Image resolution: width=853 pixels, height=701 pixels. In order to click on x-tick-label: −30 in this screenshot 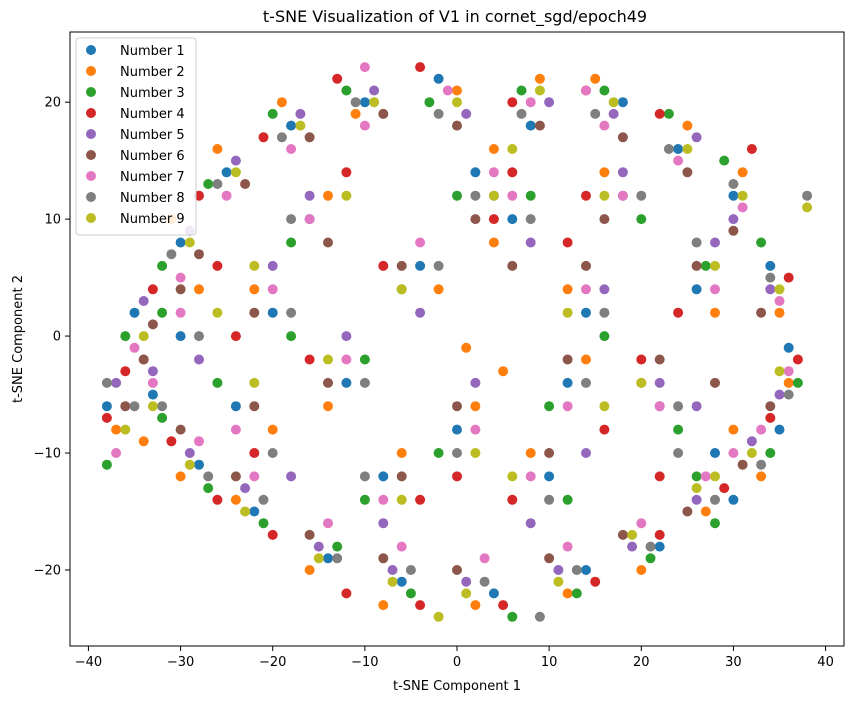, I will do `click(180, 662)`.